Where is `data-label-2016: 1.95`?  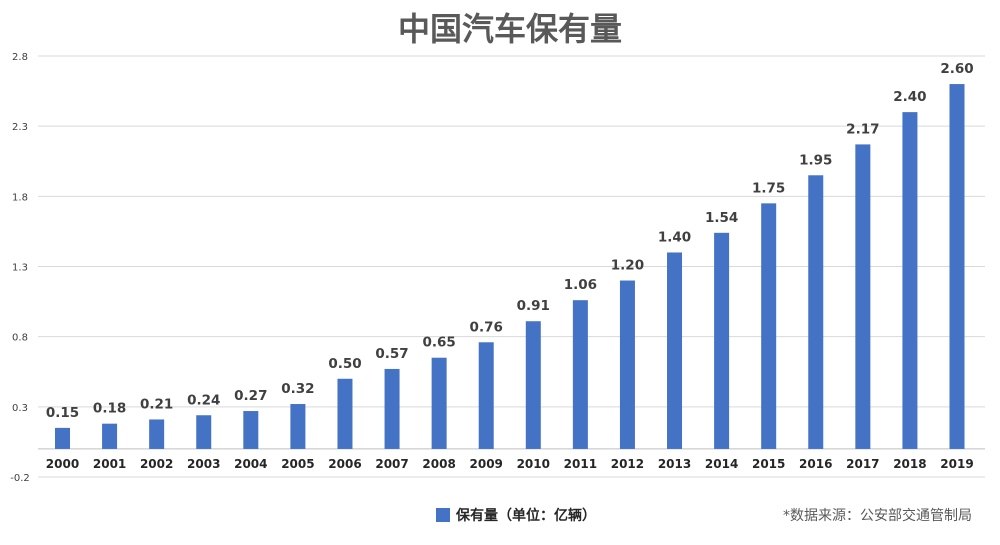 data-label-2016: 1.95 is located at coordinates (815, 160).